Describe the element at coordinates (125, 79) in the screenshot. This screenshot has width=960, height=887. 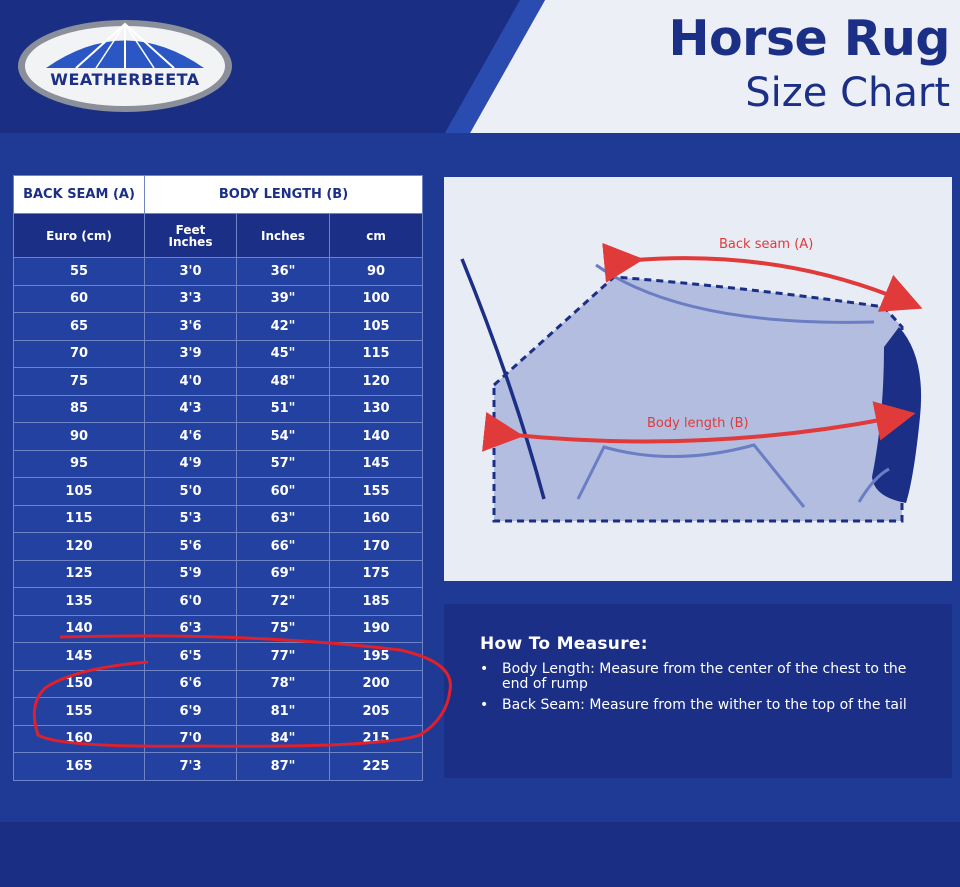
I see `logo-text: WEATHERBEETA` at that location.